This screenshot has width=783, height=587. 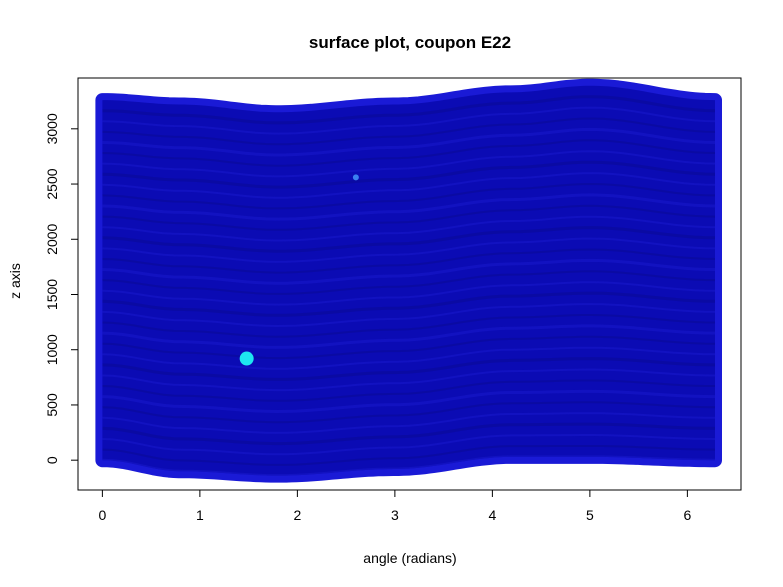 I want to click on y-tick-label: 1500, so click(x=52, y=294).